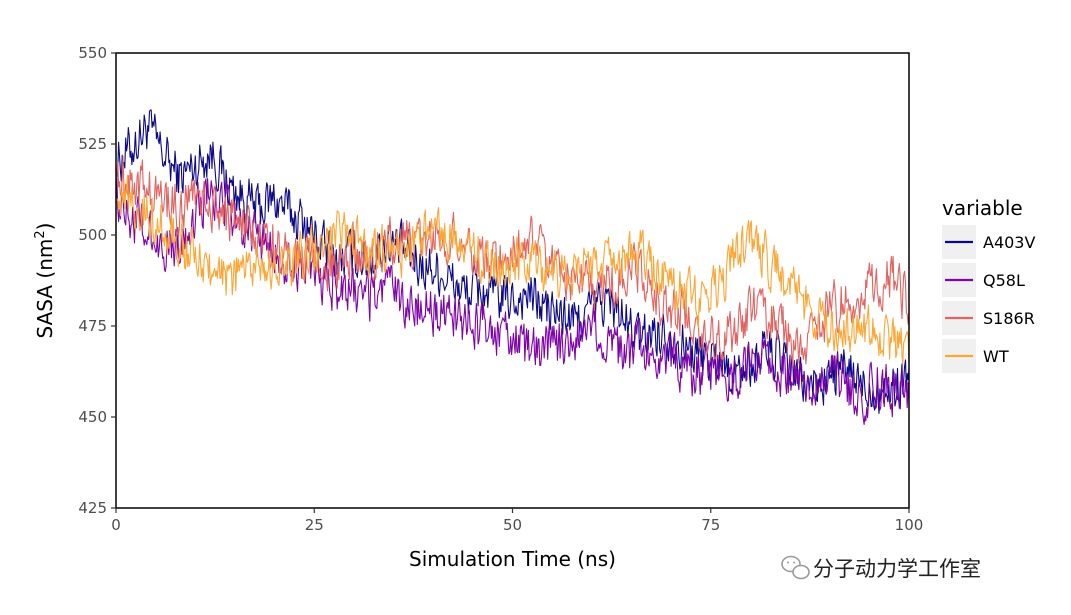  I want to click on y-tick-label: 425, so click(92, 508).